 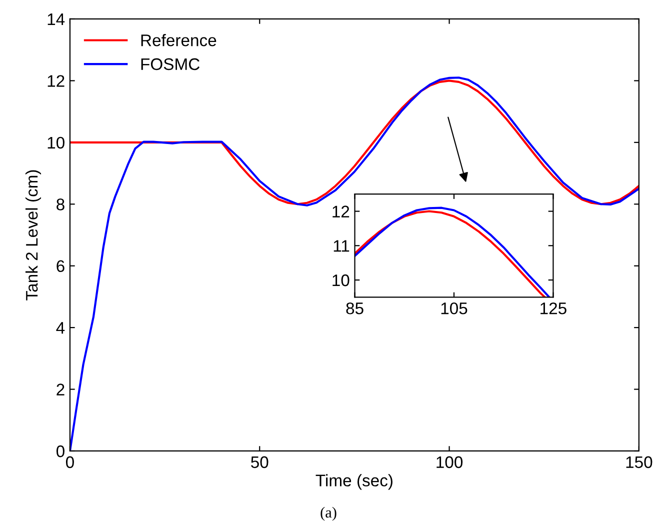 I want to click on legend-label: Reference, so click(x=178, y=40).